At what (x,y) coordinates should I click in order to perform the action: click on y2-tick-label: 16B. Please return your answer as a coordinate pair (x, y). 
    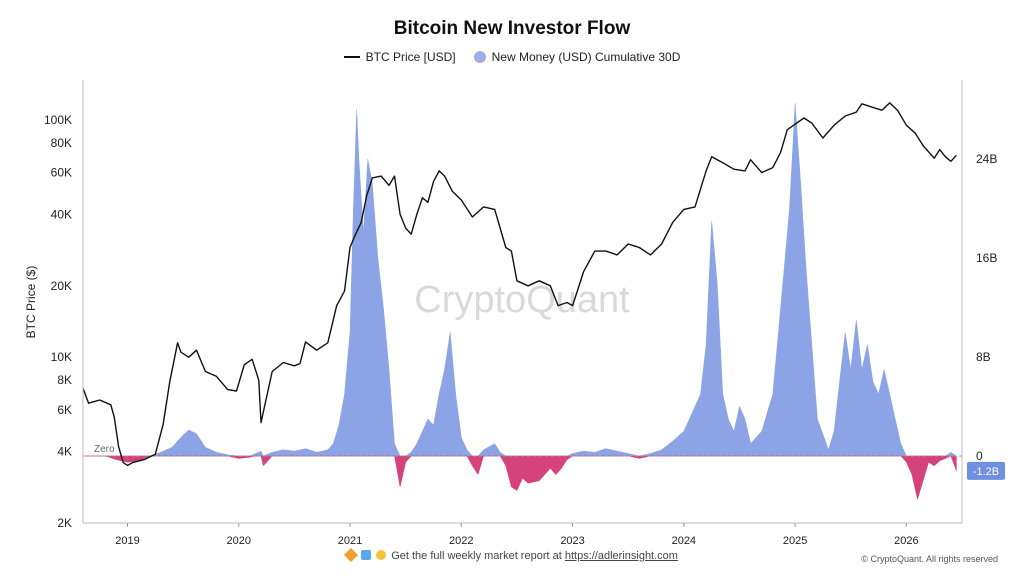
    Looking at the image, I should click on (986, 258).